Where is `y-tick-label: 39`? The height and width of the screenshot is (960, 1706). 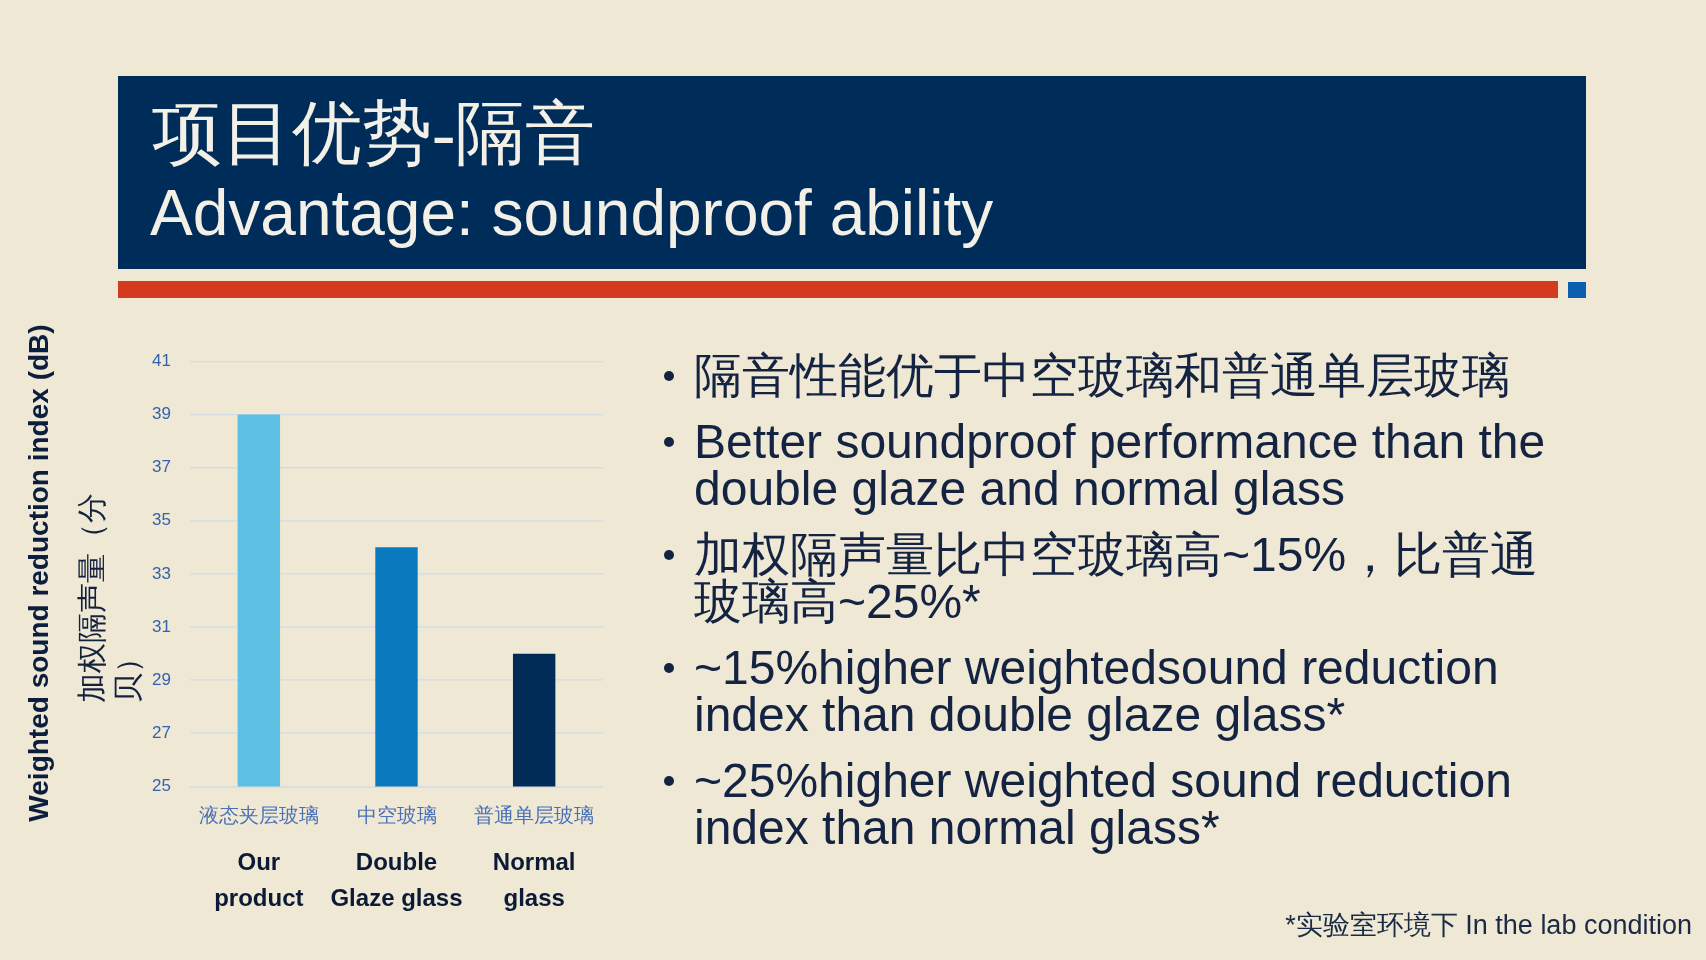 y-tick-label: 39 is located at coordinates (161, 413).